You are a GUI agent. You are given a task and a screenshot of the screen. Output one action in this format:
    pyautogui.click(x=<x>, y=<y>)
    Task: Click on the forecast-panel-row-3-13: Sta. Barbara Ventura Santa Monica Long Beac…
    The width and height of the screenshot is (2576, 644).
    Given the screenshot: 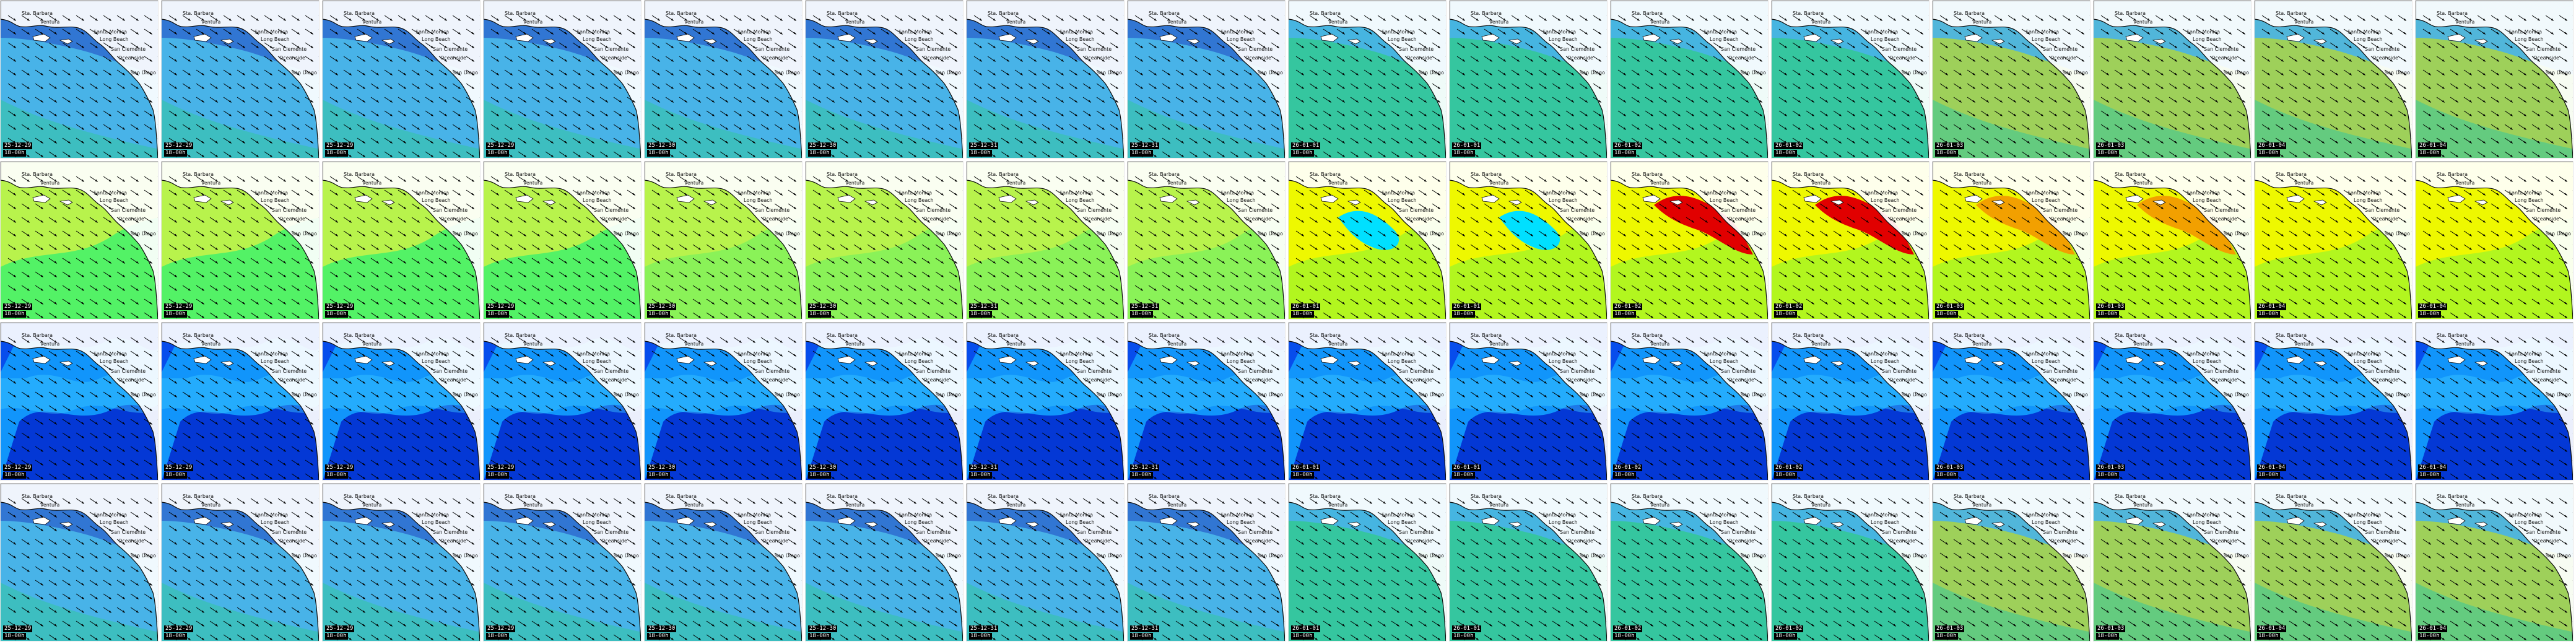 What is the action you would take?
    pyautogui.click(x=2011, y=401)
    